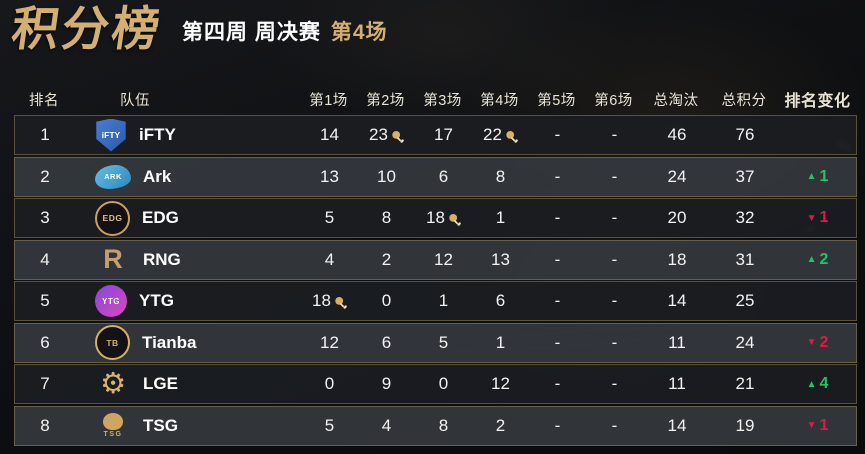  What do you see at coordinates (435, 176) in the screenshot?
I see `table-row: 2 ARK Ark 13 10 6 8 - - 24 37 ▲ 1` at bounding box center [435, 176].